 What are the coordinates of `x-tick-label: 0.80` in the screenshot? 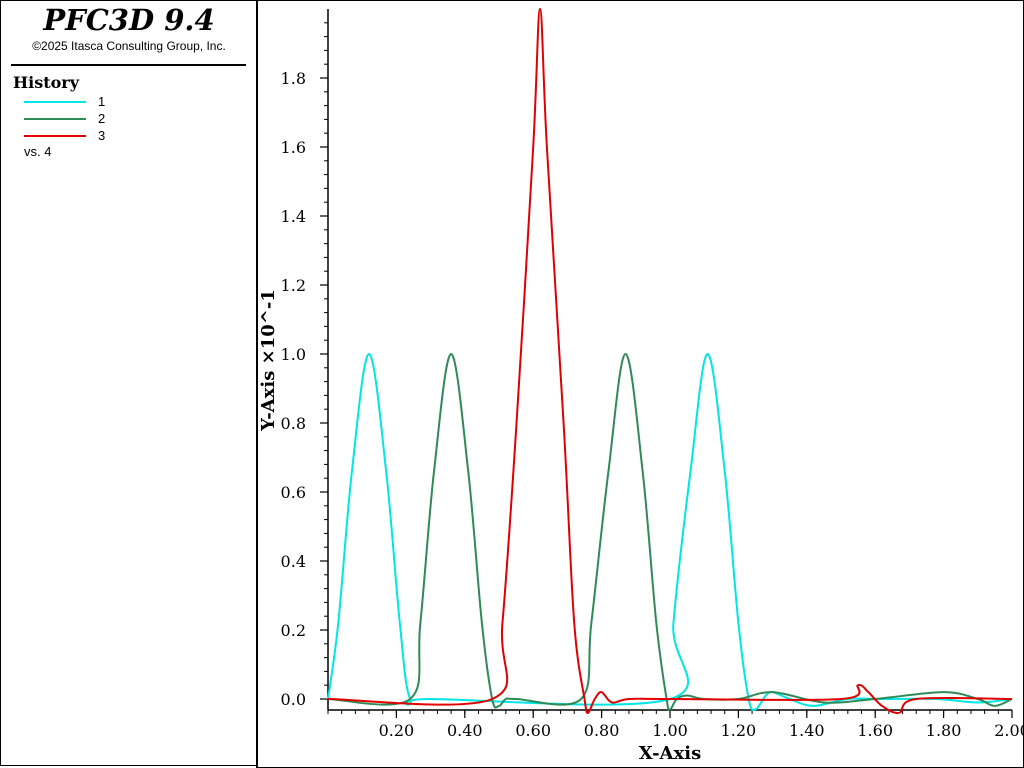 It's located at (602, 730).